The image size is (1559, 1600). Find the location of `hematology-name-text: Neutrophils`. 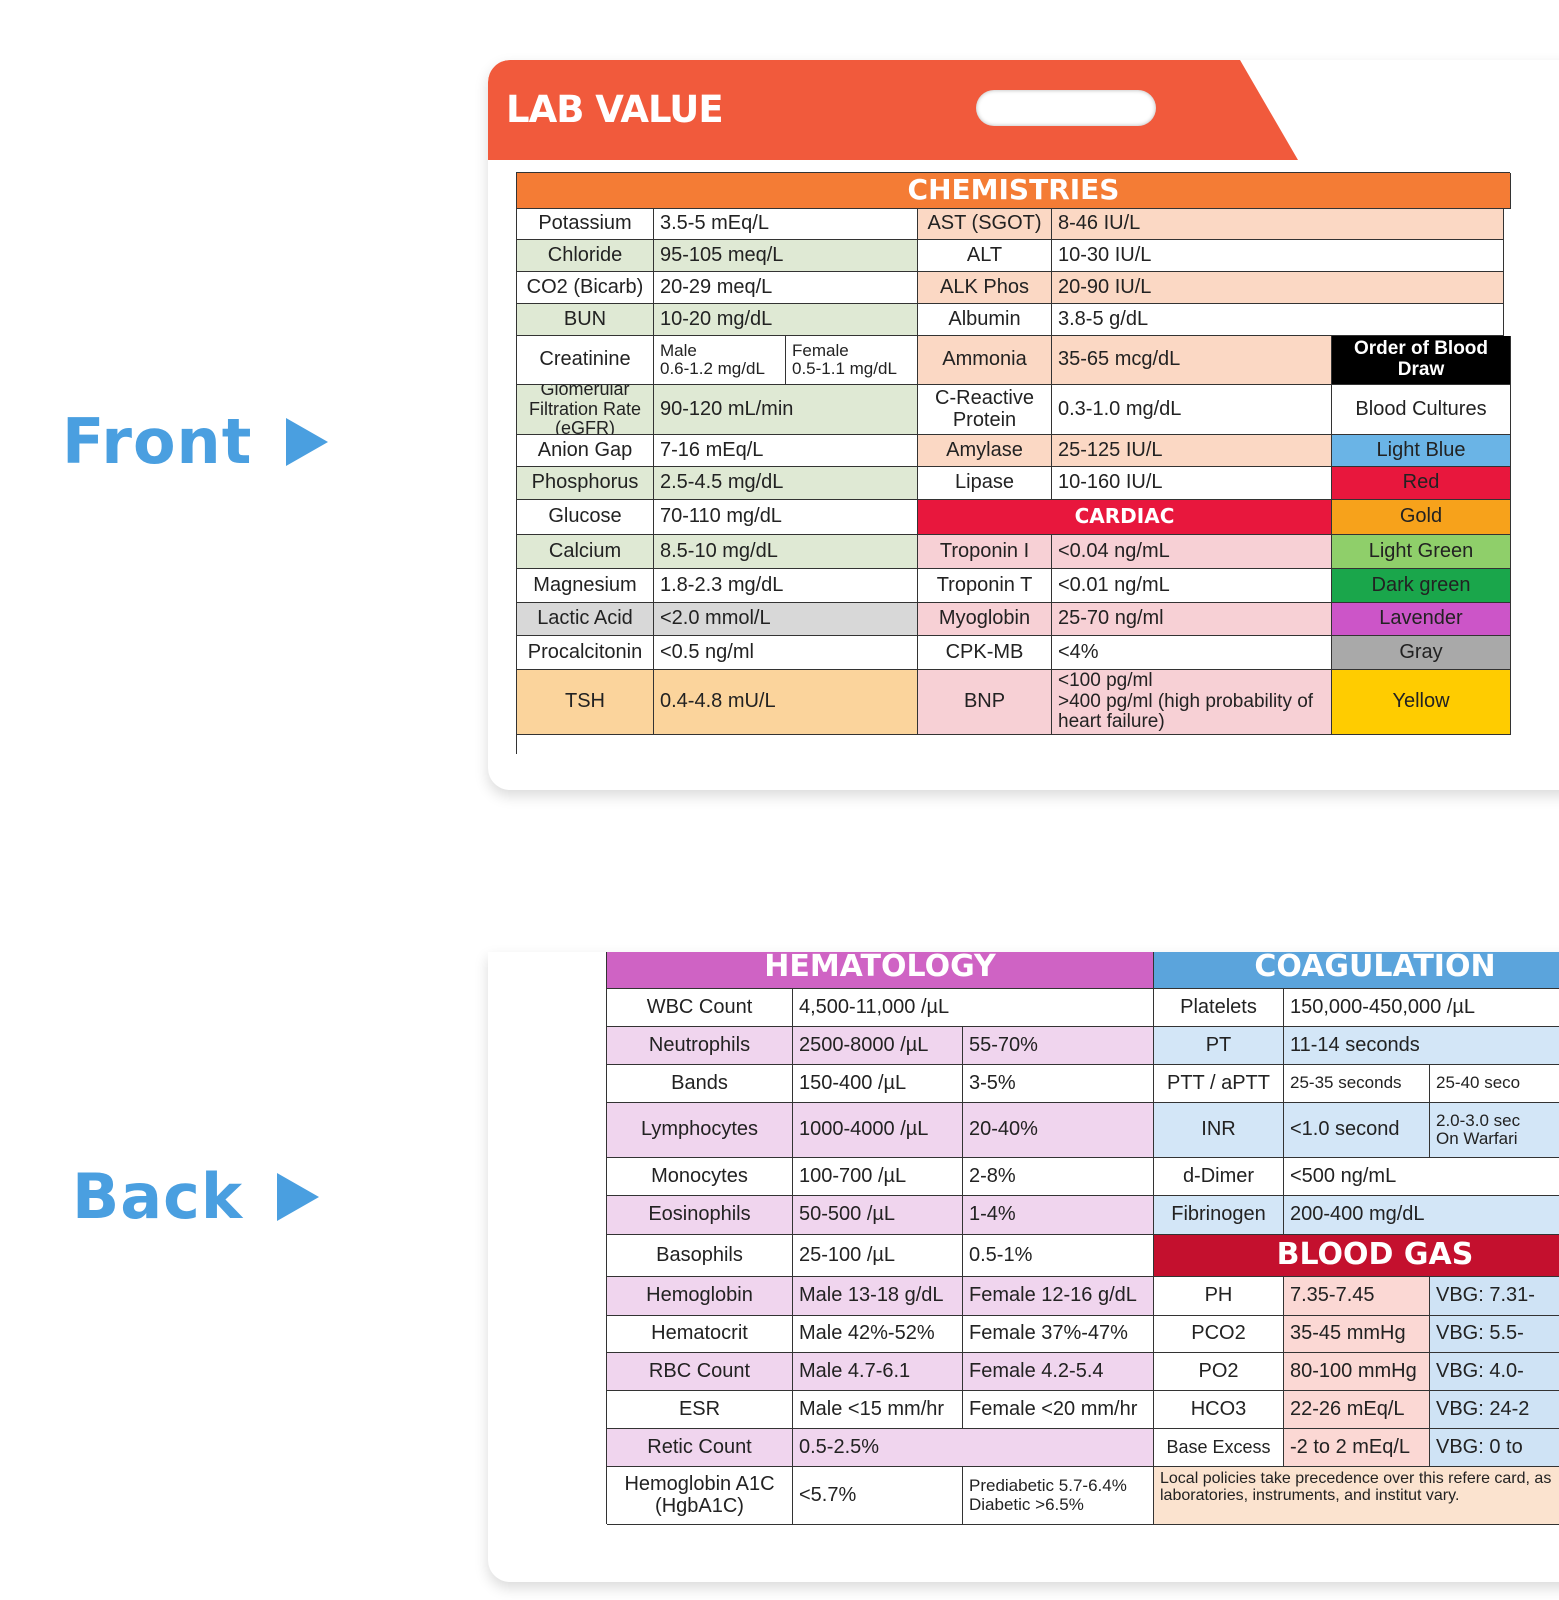

hematology-name-text: Neutrophils is located at coordinates (699, 1044).